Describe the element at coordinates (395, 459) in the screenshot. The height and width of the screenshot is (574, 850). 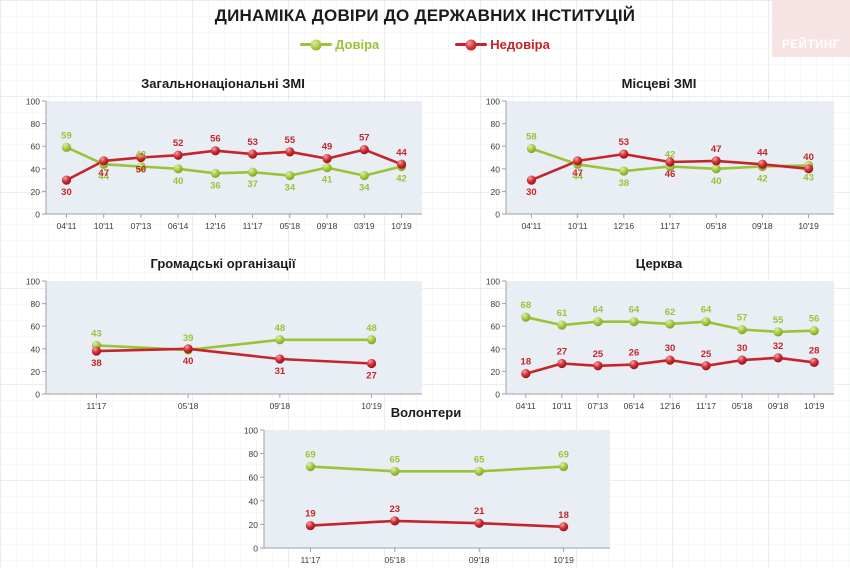
I see `data-value-label: 65` at that location.